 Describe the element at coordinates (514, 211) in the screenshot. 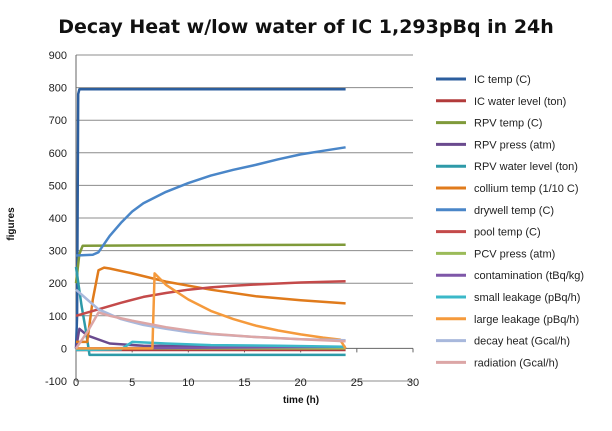

I see `legend-entry: drywell temp (C)` at that location.